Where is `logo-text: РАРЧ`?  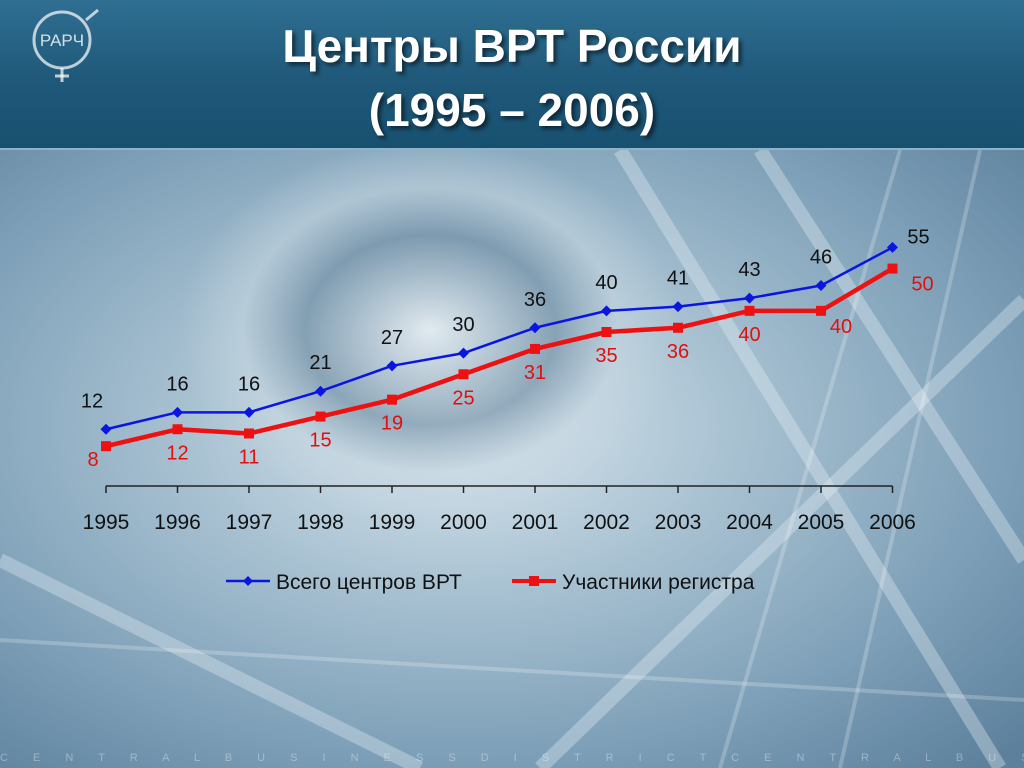
logo-text: РАРЧ is located at coordinates (62, 40).